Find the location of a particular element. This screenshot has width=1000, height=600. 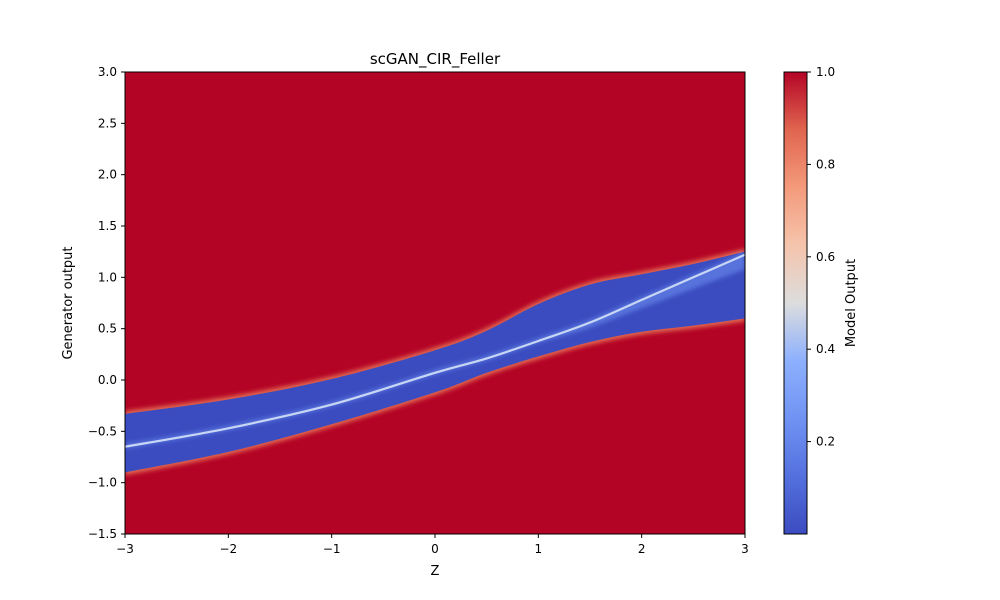

x-tick-label: 1 is located at coordinates (539, 549).